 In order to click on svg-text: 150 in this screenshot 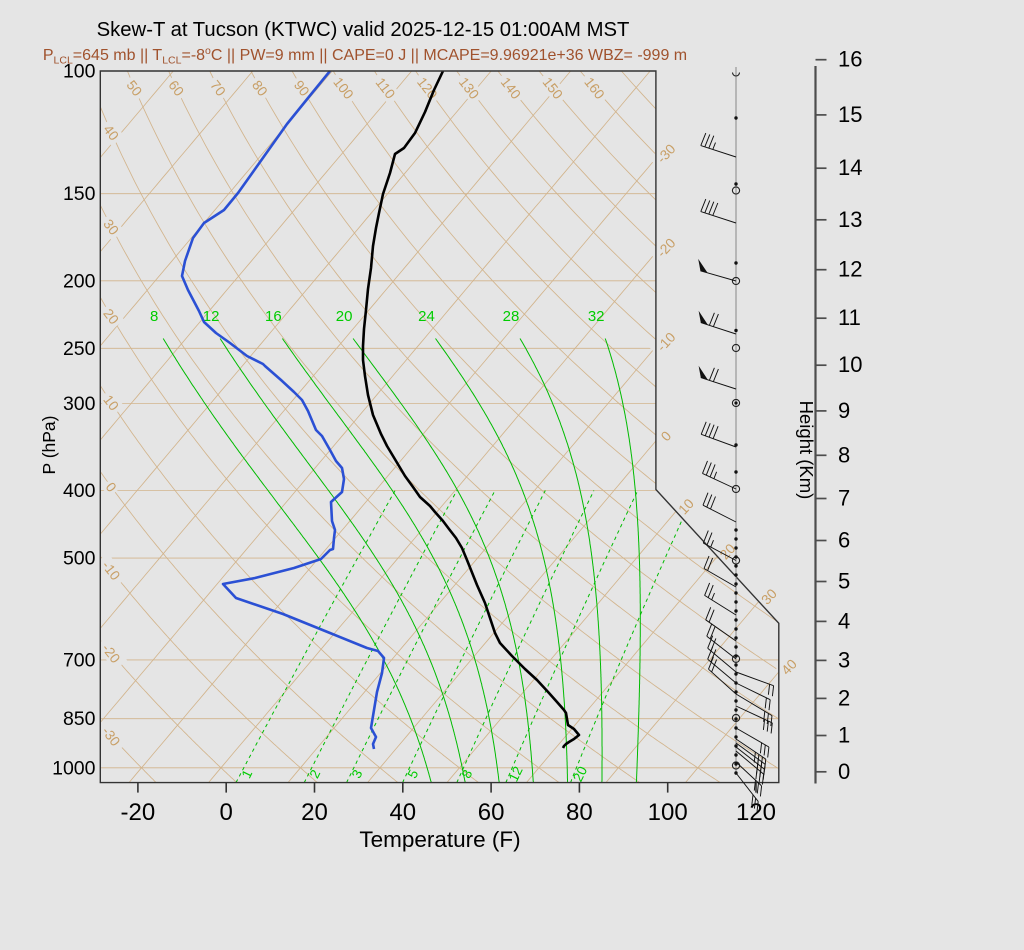, I will do `click(79, 194)`.